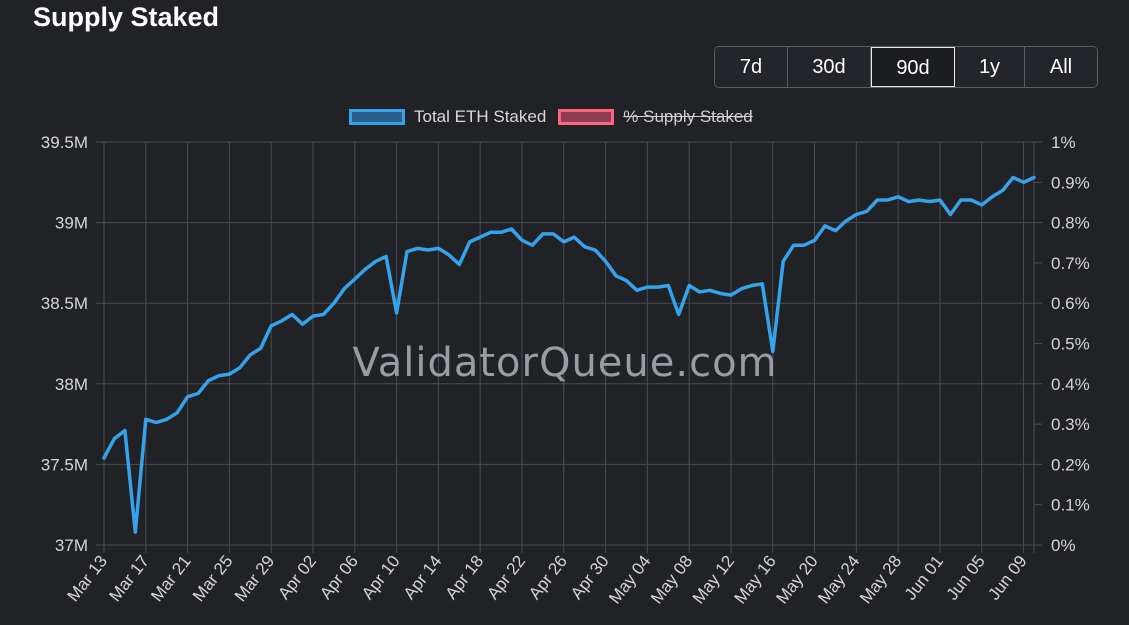  Describe the element at coordinates (1063, 545) in the screenshot. I see `y-right-tick-label: 0%` at that location.